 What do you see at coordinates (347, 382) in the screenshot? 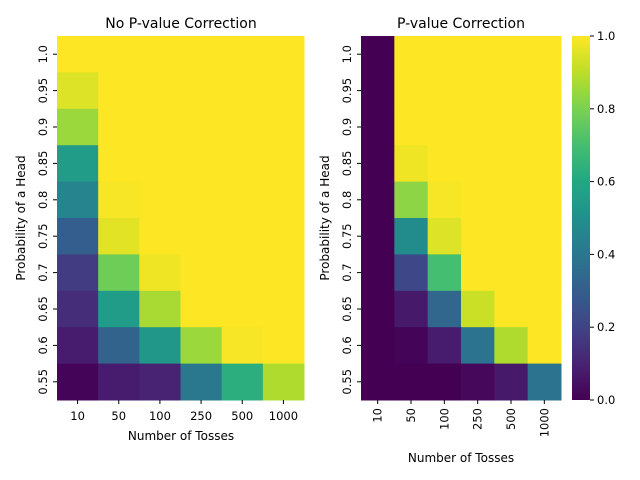
I see `y-tick-label: 0.55` at bounding box center [347, 382].